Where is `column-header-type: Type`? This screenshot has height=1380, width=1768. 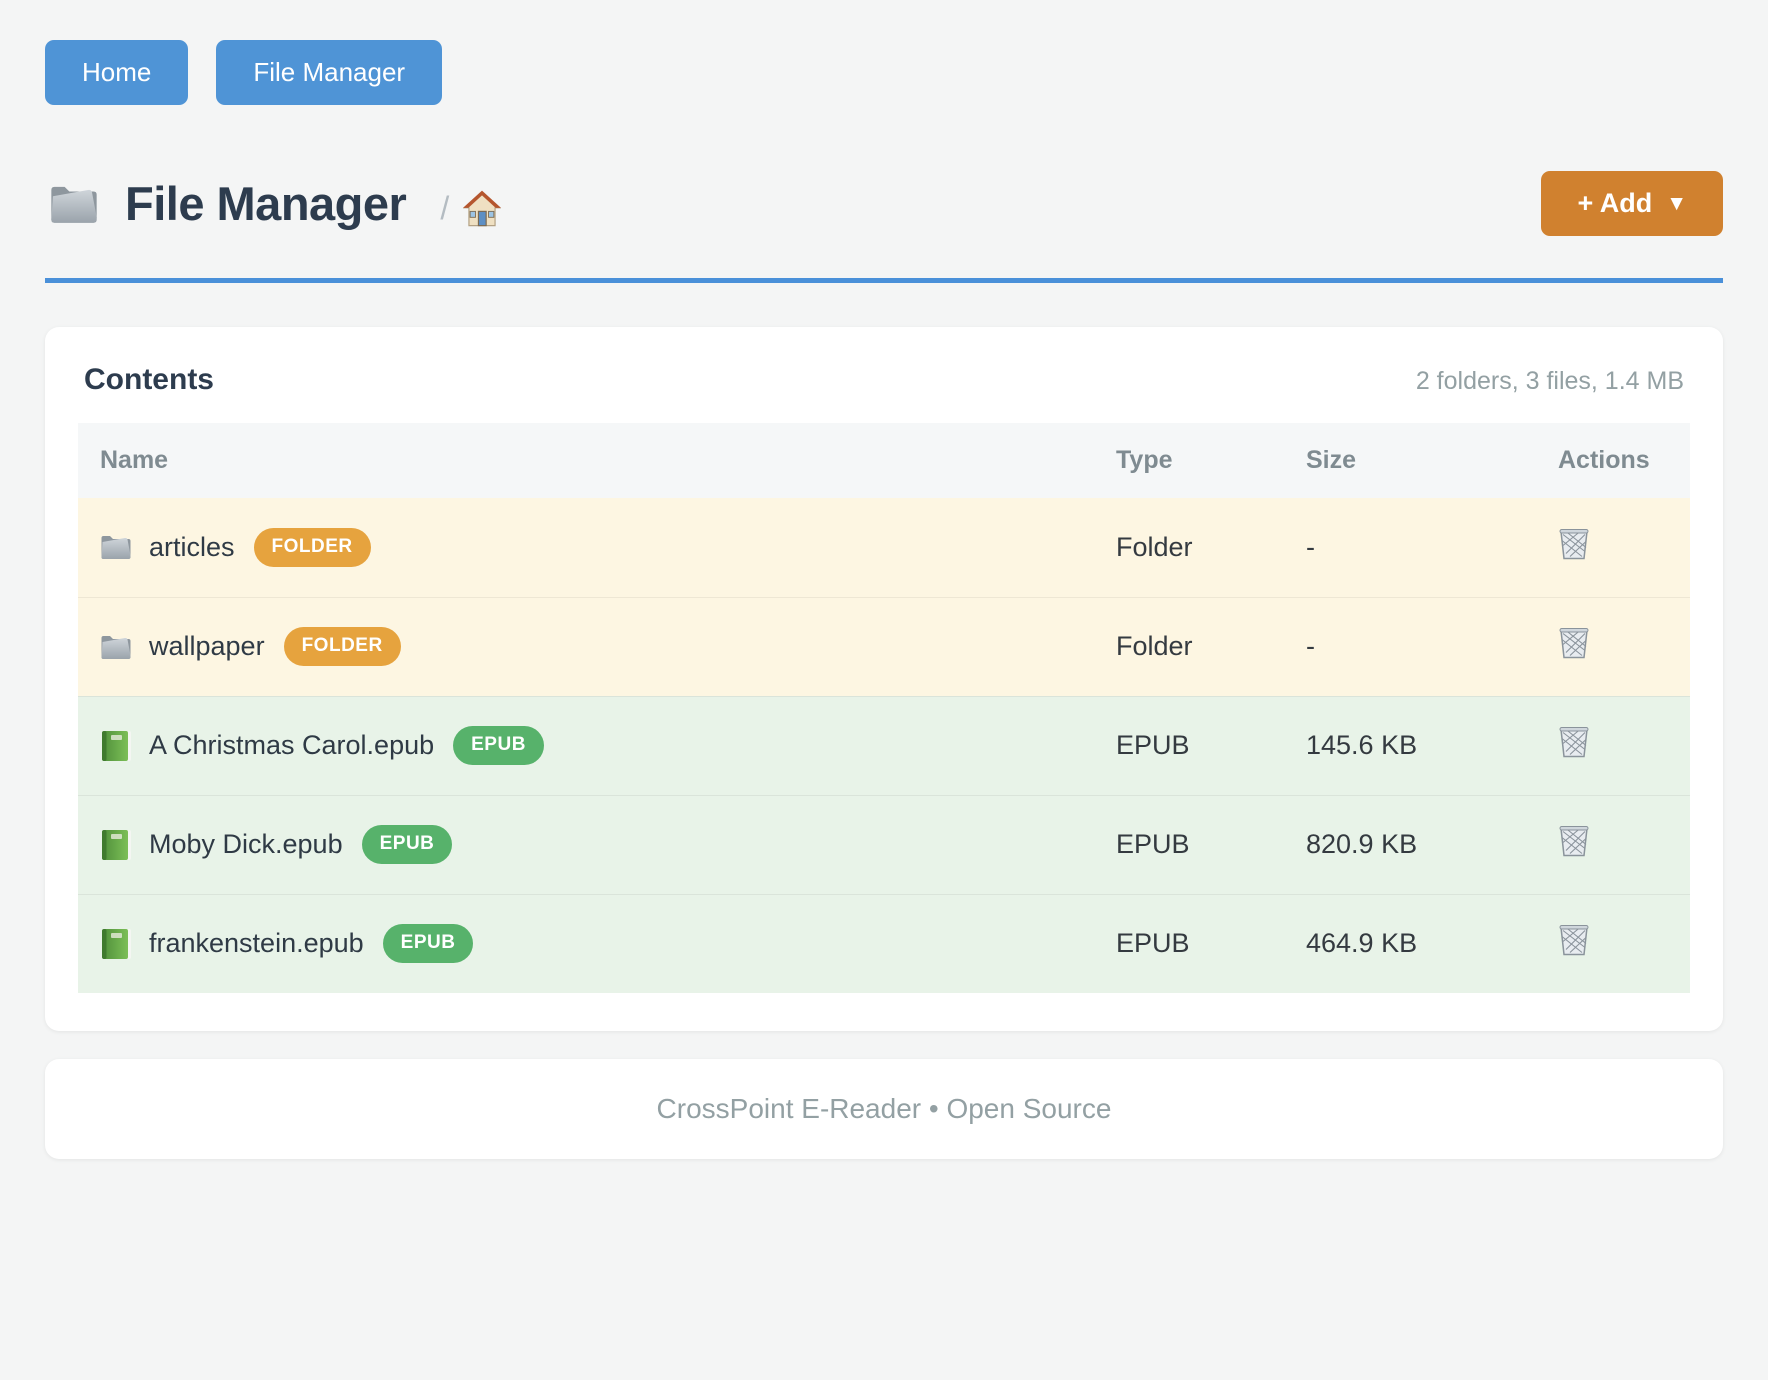 column-header-type: Type is located at coordinates (1195, 460).